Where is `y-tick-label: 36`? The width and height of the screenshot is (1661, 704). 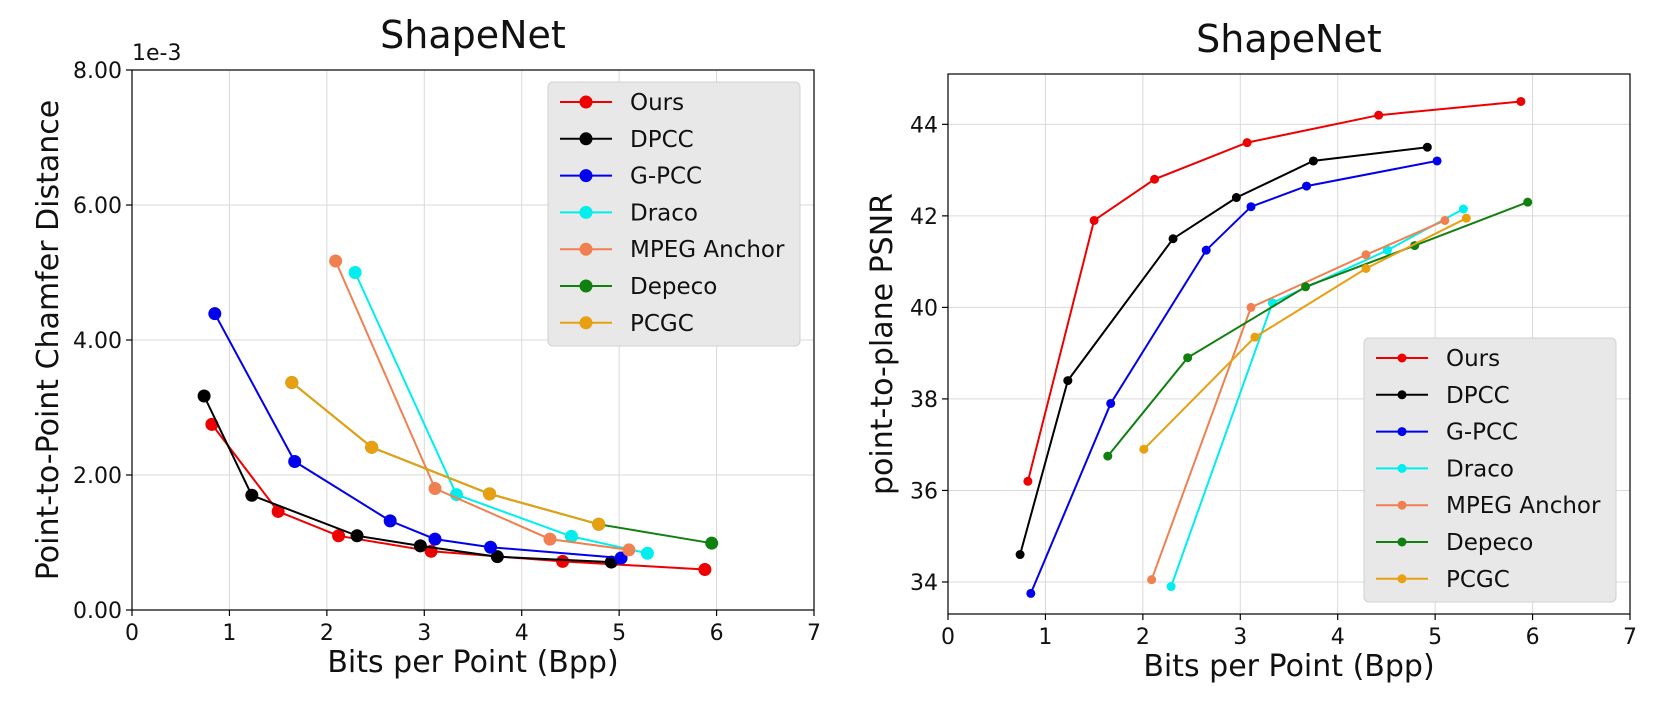 y-tick-label: 36 is located at coordinates (924, 491).